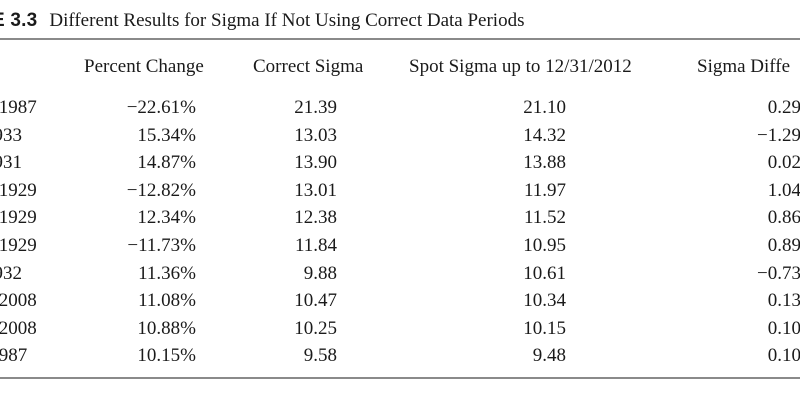 This screenshot has height=400, width=800. What do you see at coordinates (783, 163) in the screenshot?
I see `row-sigma-difference: 0.02` at bounding box center [783, 163].